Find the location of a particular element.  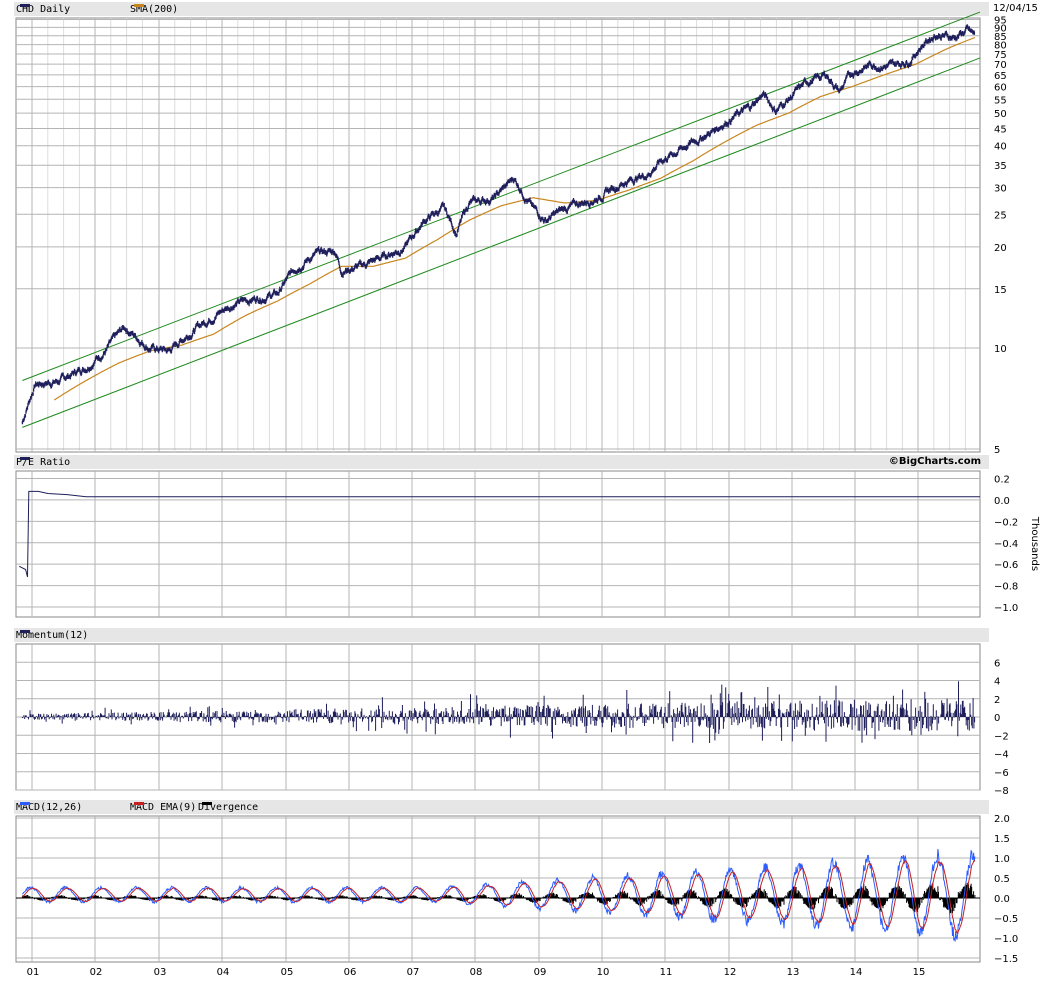

x-tick-label: 15 is located at coordinates (919, 972).